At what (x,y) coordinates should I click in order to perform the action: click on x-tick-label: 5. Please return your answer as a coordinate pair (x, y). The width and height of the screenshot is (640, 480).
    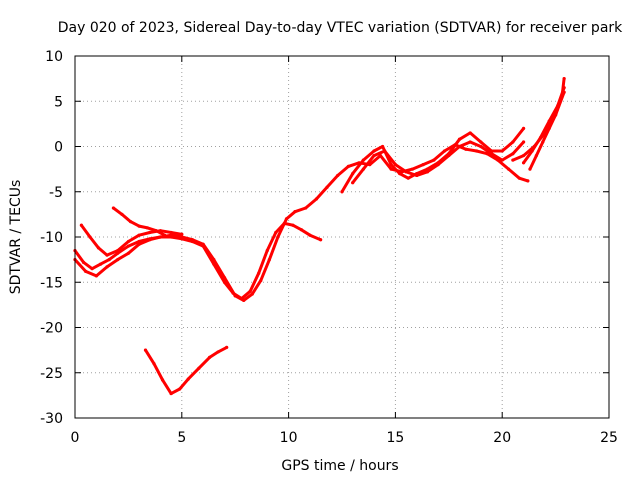
    Looking at the image, I should click on (181, 438).